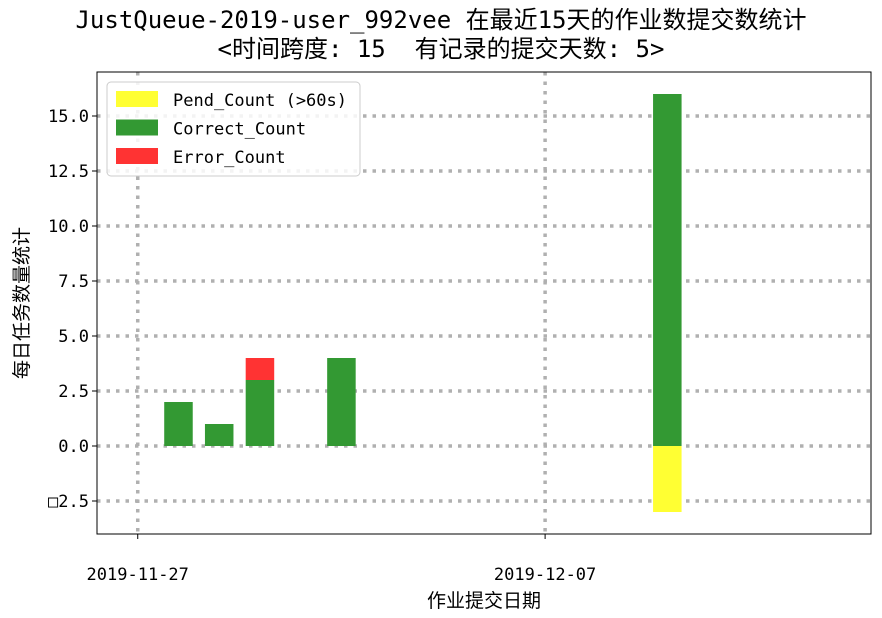 The image size is (882, 618). Describe the element at coordinates (73, 337) in the screenshot. I see `y-tick-label: 5.0` at that location.